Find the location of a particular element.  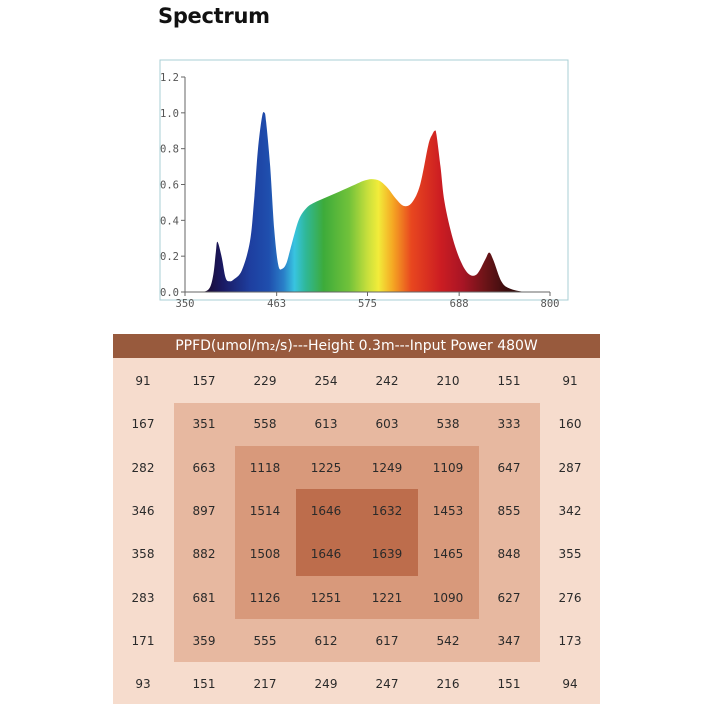

x-tick-label: 350 is located at coordinates (185, 304).